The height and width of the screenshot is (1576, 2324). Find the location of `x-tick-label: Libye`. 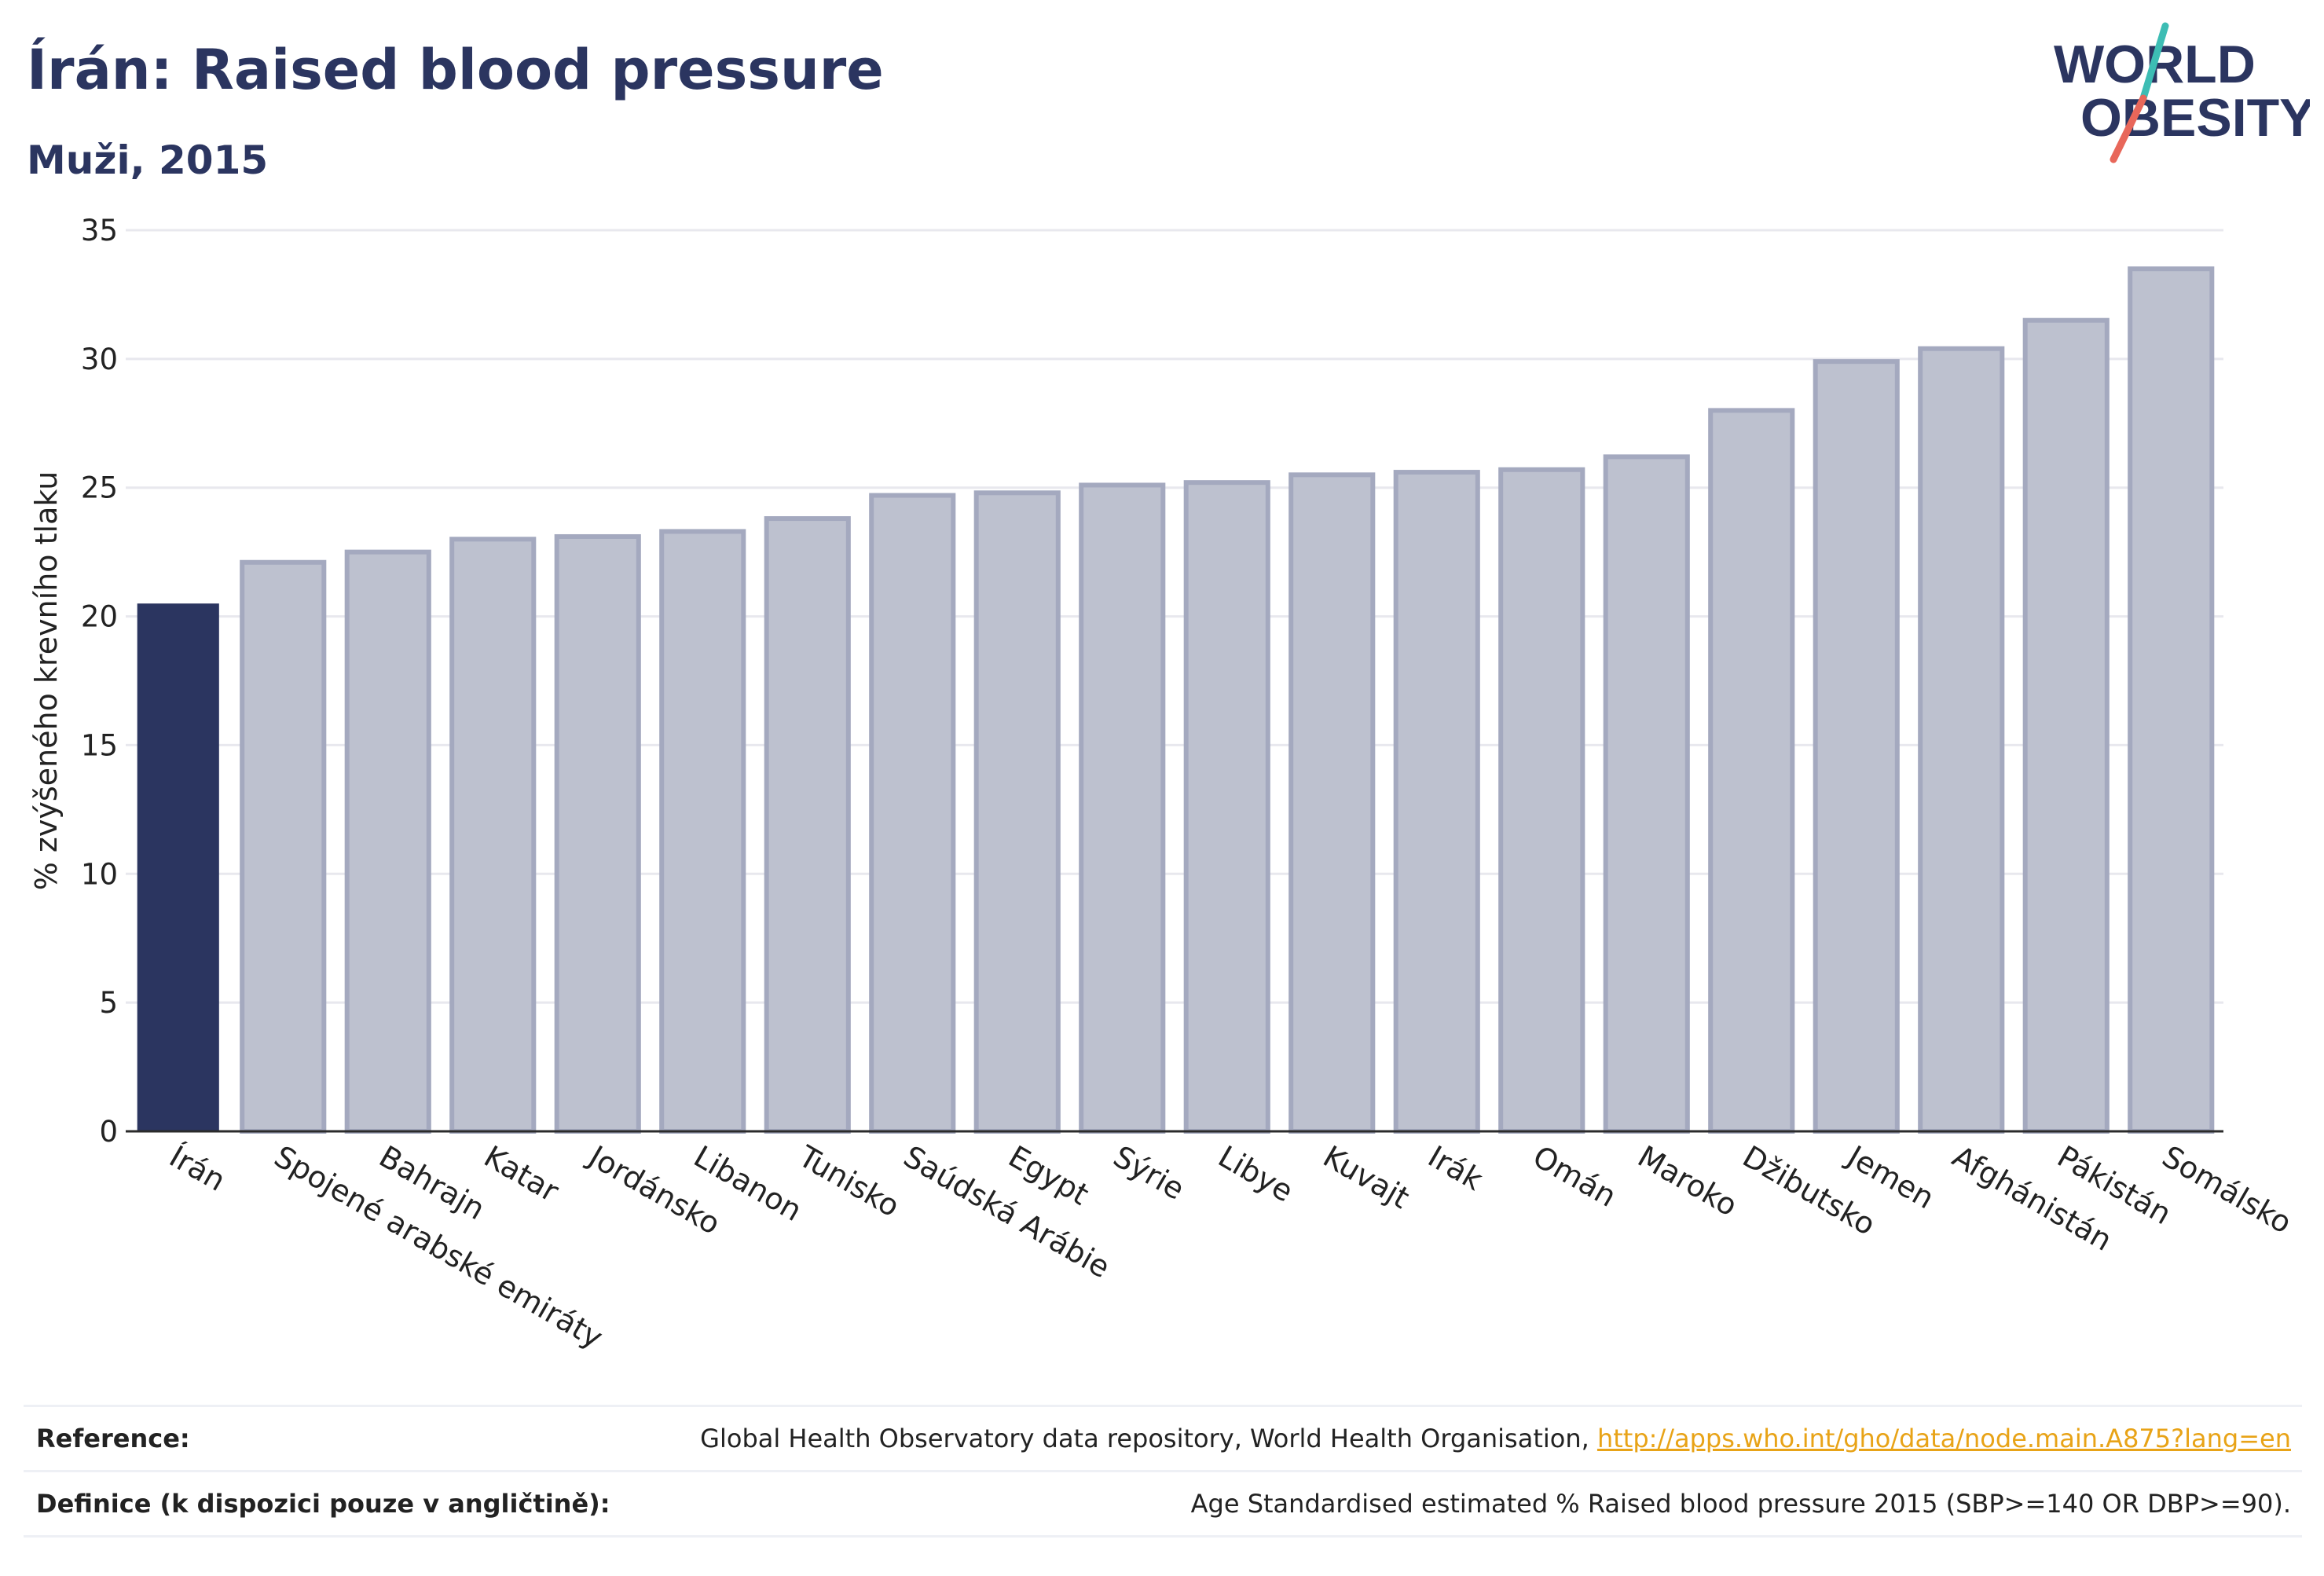

x-tick-label: Libye is located at coordinates (1255, 1174).